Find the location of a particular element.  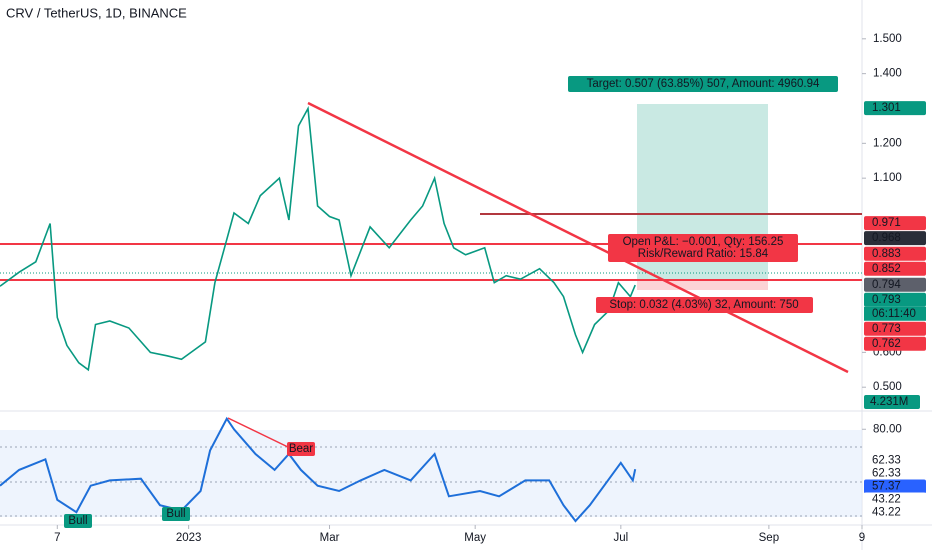

price-badge-label: 0.762 is located at coordinates (886, 344).